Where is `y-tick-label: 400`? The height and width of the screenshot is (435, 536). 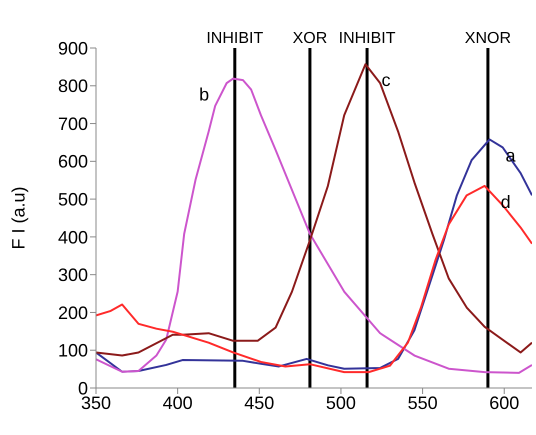
y-tick-label: 400 is located at coordinates (73, 237).